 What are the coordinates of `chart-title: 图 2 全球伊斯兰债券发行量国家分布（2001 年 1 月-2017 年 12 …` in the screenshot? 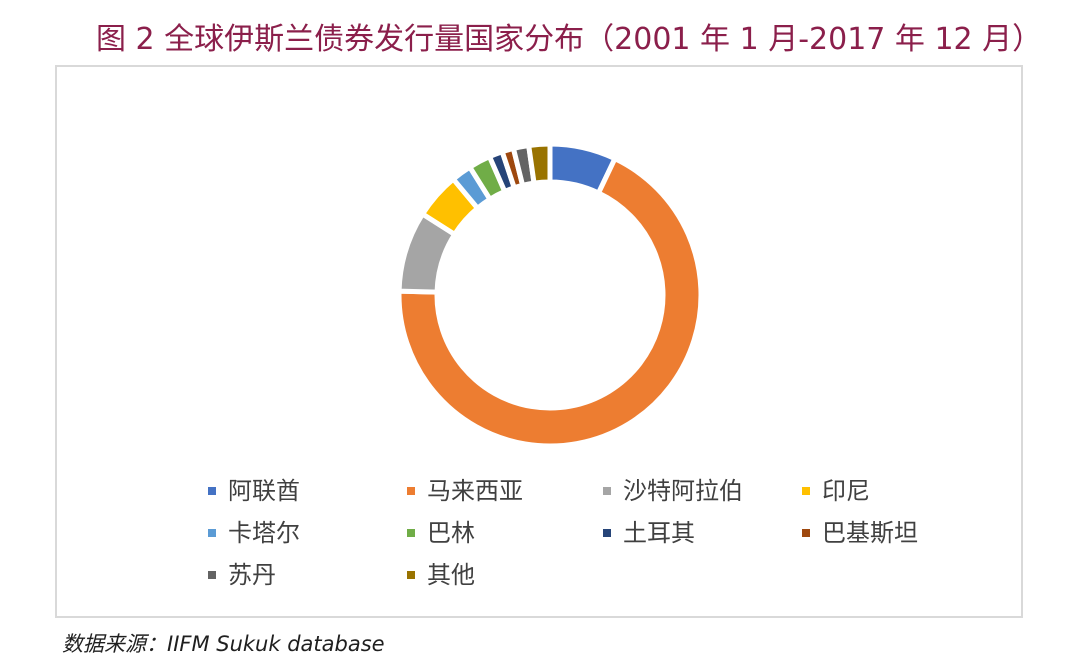 It's located at (569, 39).